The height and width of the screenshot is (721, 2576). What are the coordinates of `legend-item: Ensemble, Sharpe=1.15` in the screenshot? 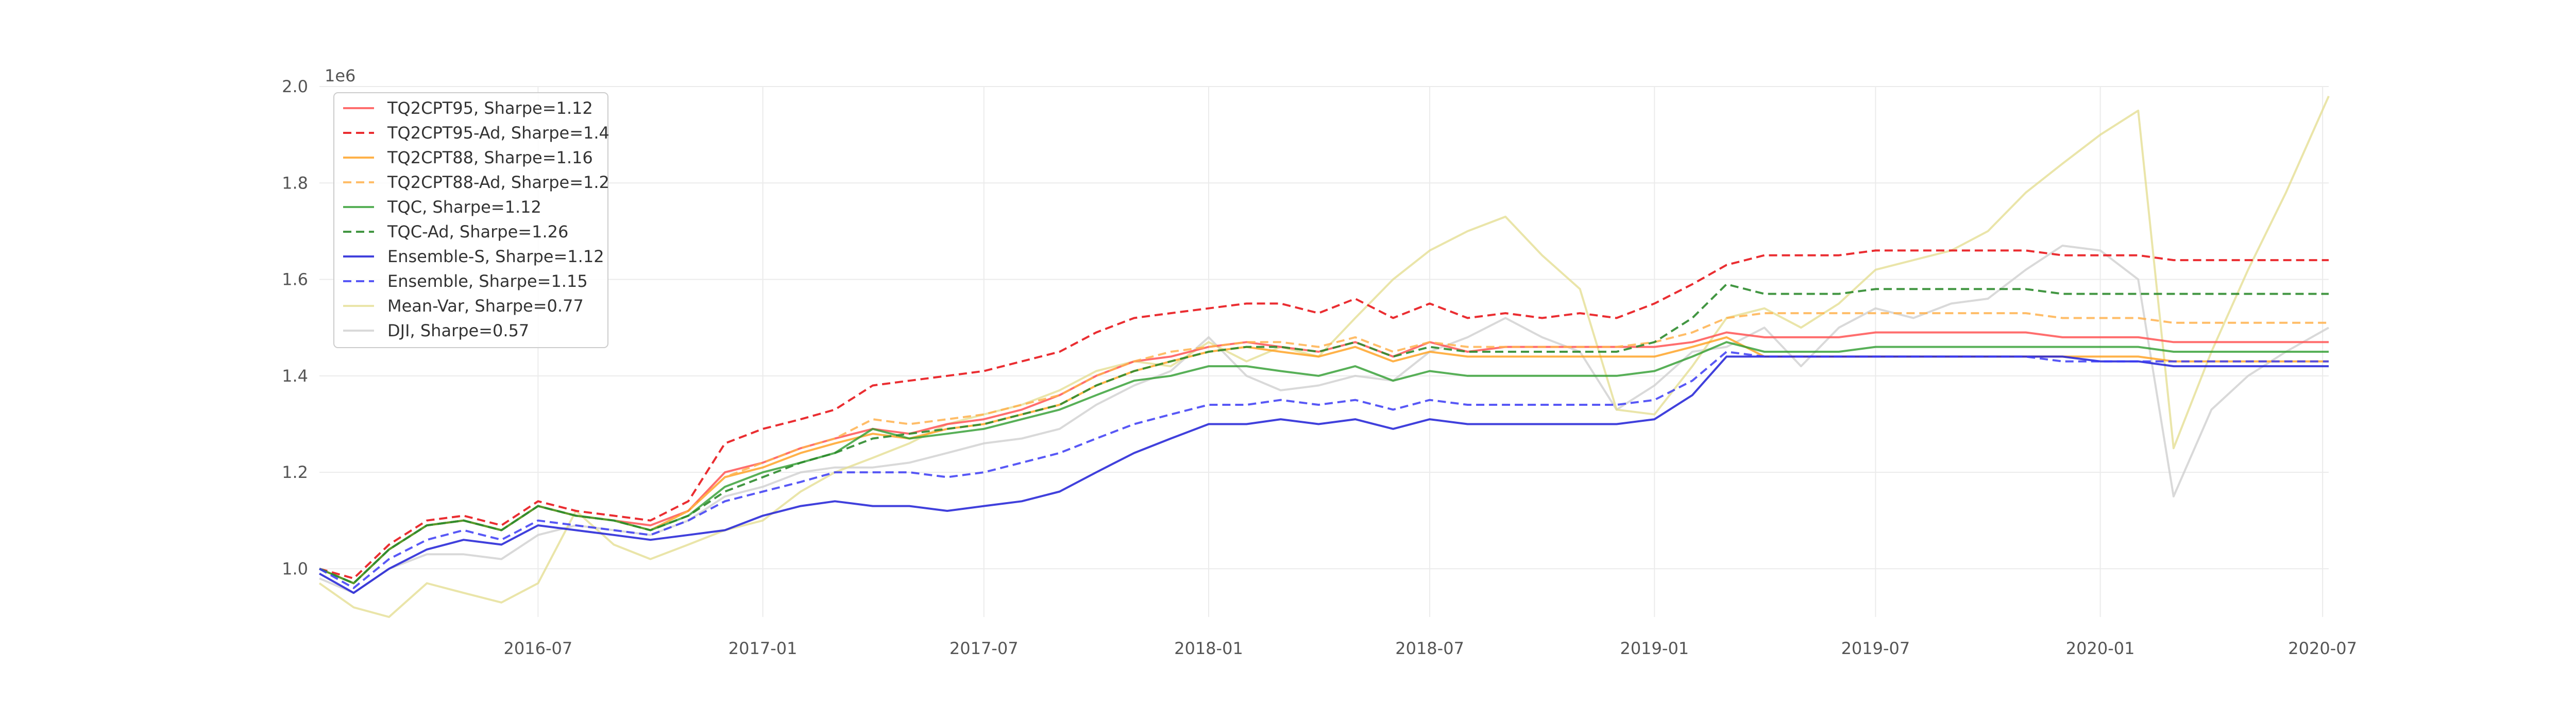 It's located at (465, 281).